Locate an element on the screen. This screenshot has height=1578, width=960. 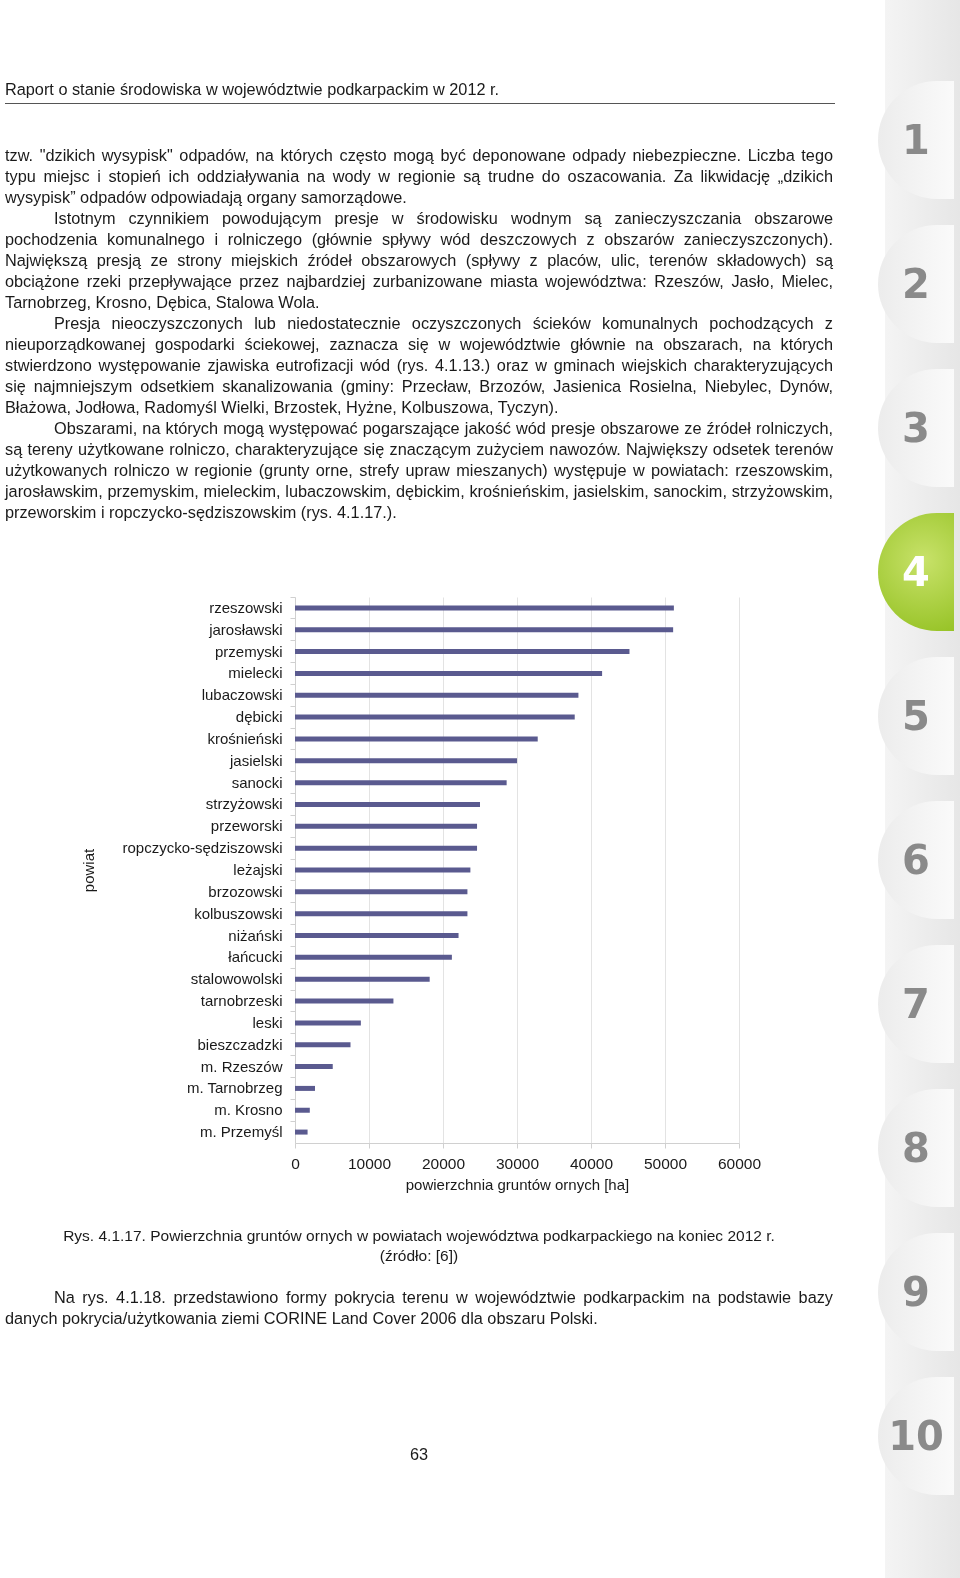
y-axis-title: powiat is located at coordinates (88, 870).